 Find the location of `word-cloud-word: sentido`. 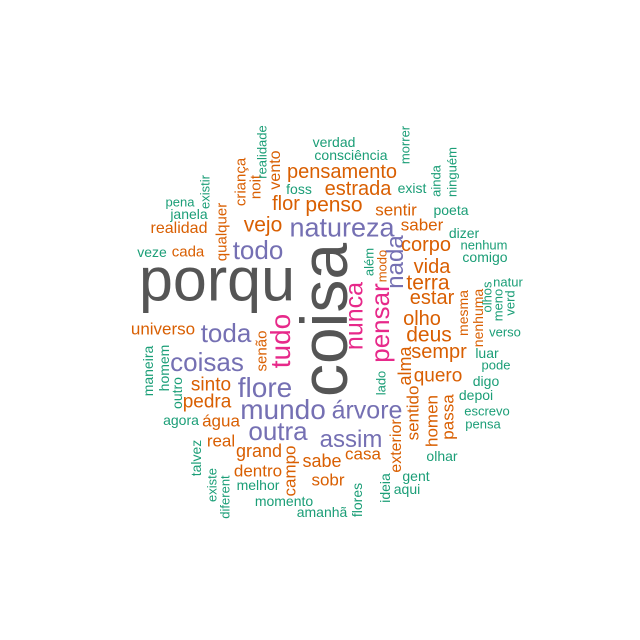

word-cloud-word: sentido is located at coordinates (413, 413).